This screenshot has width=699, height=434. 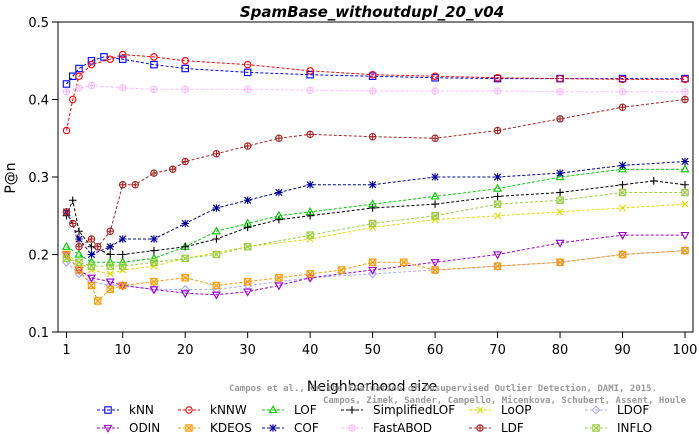 What do you see at coordinates (290, 427) in the screenshot?
I see `legend-item-cof: COF` at bounding box center [290, 427].